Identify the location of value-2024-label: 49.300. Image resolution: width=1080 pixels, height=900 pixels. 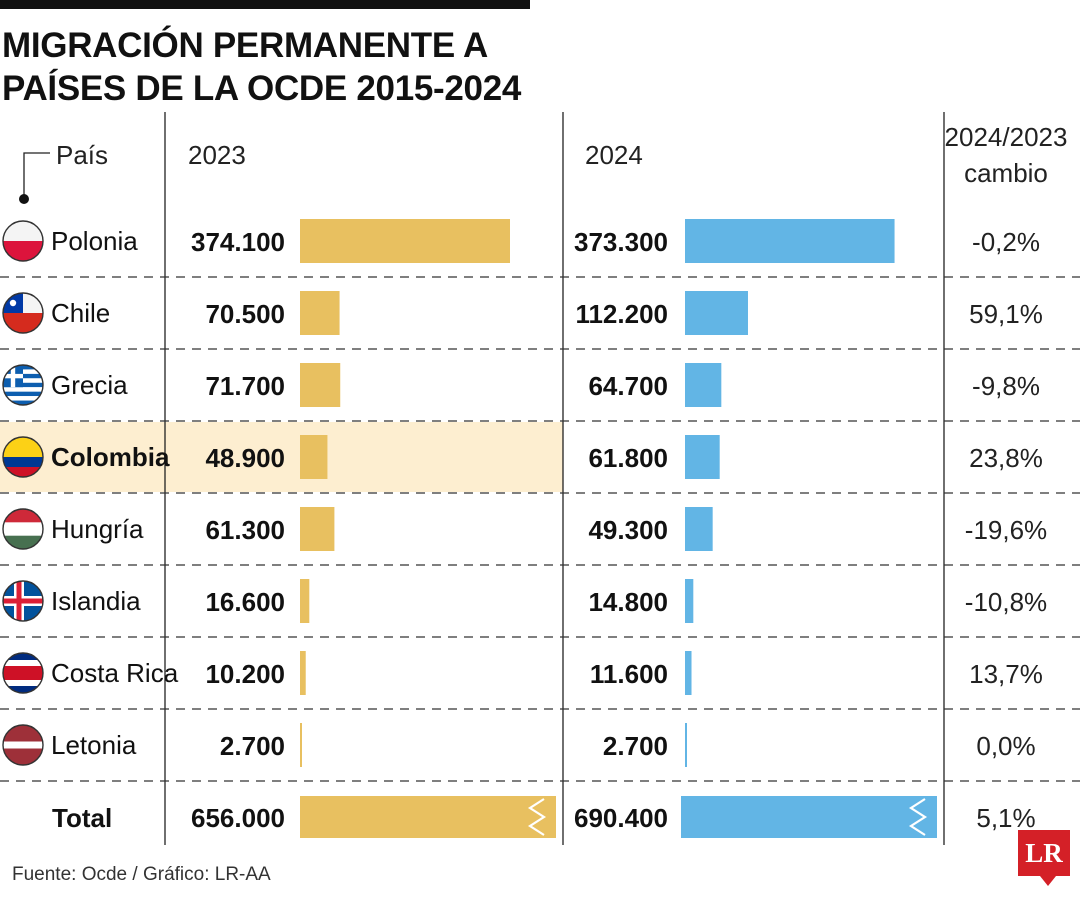
(628, 530).